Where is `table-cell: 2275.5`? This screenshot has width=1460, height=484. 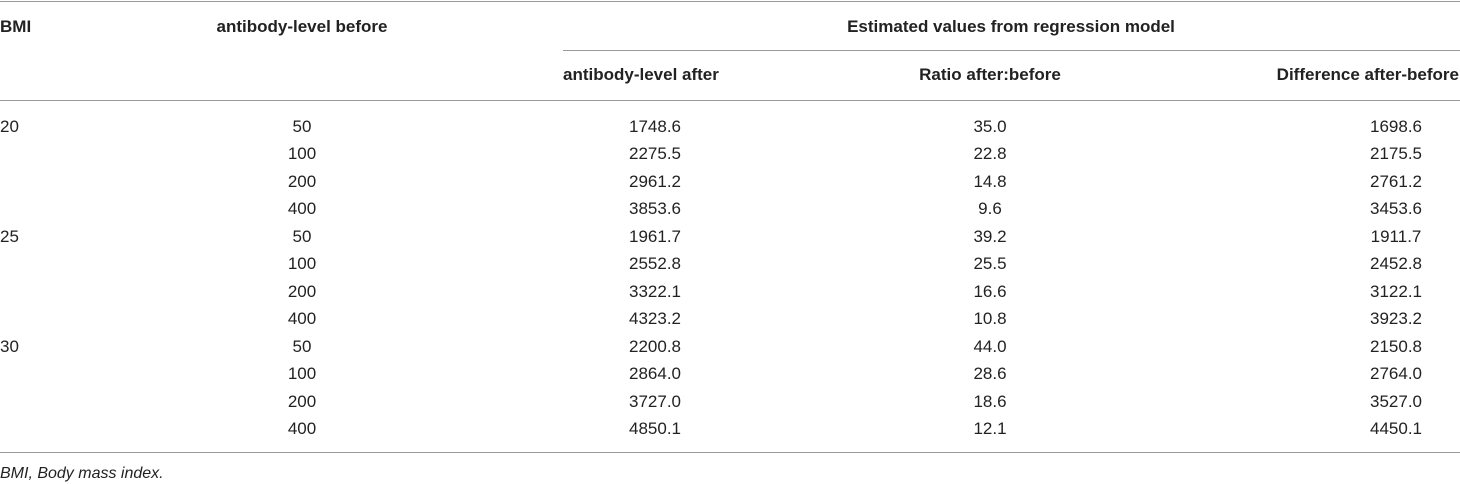 table-cell: 2275.5 is located at coordinates (655, 154).